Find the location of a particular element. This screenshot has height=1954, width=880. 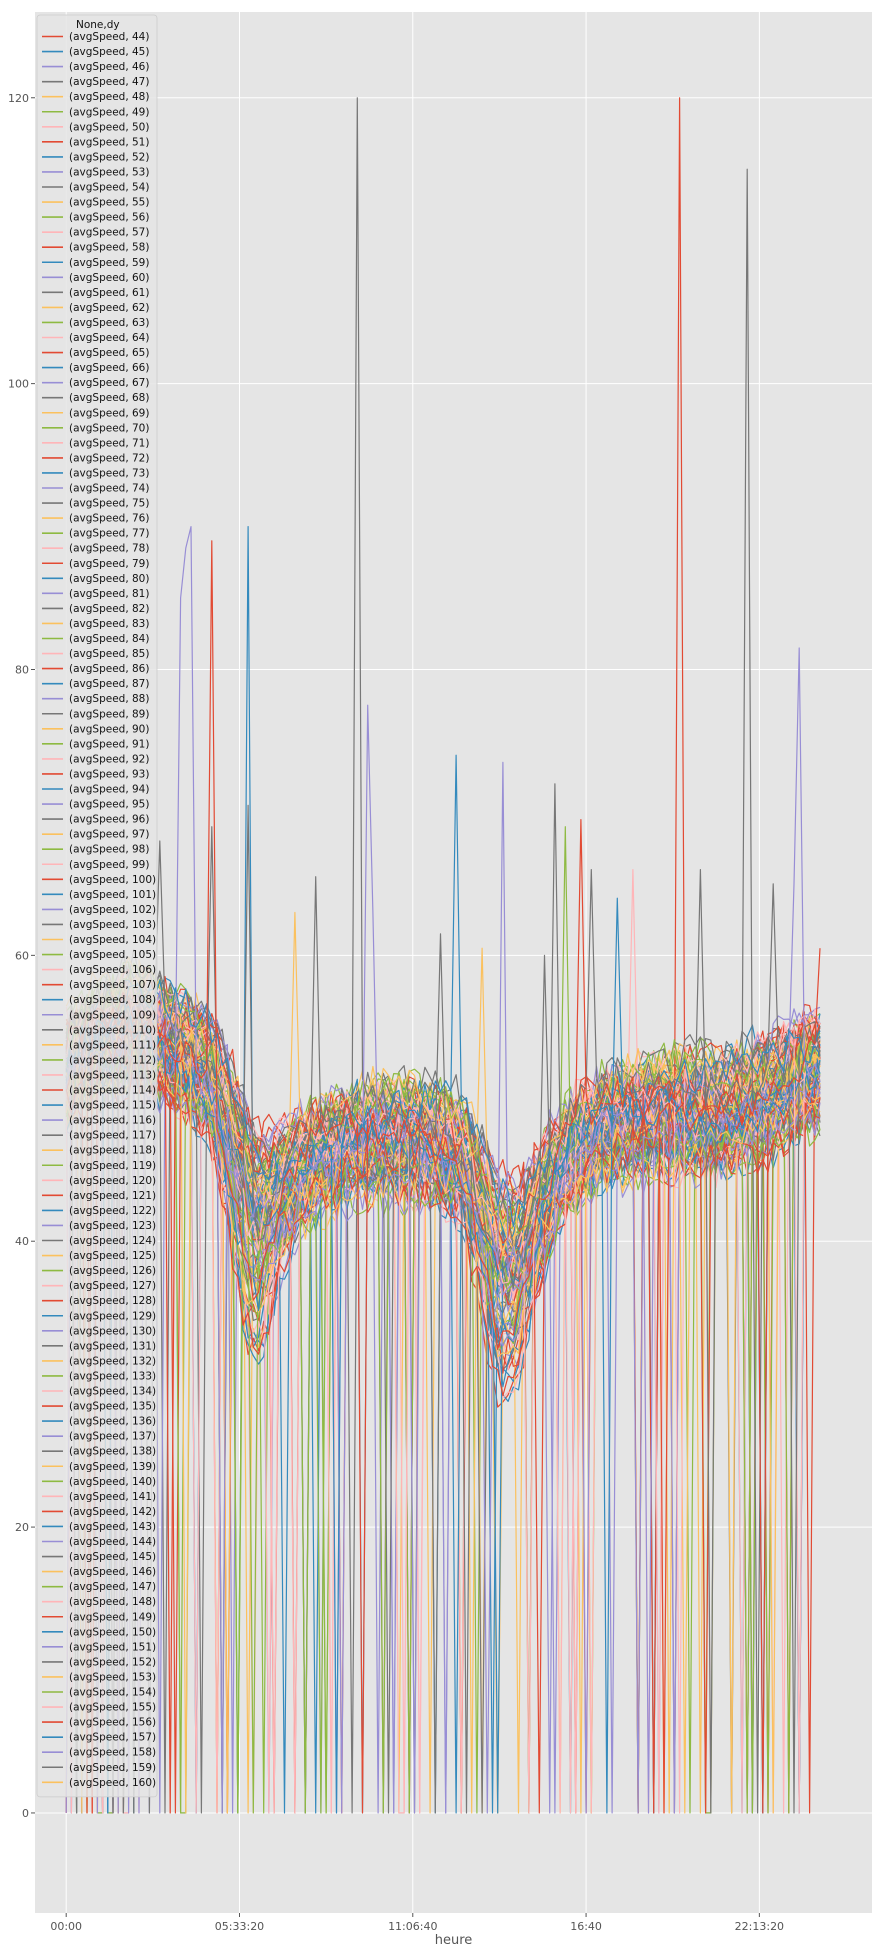

x-tick-label: 00:00 is located at coordinates (66, 1926).